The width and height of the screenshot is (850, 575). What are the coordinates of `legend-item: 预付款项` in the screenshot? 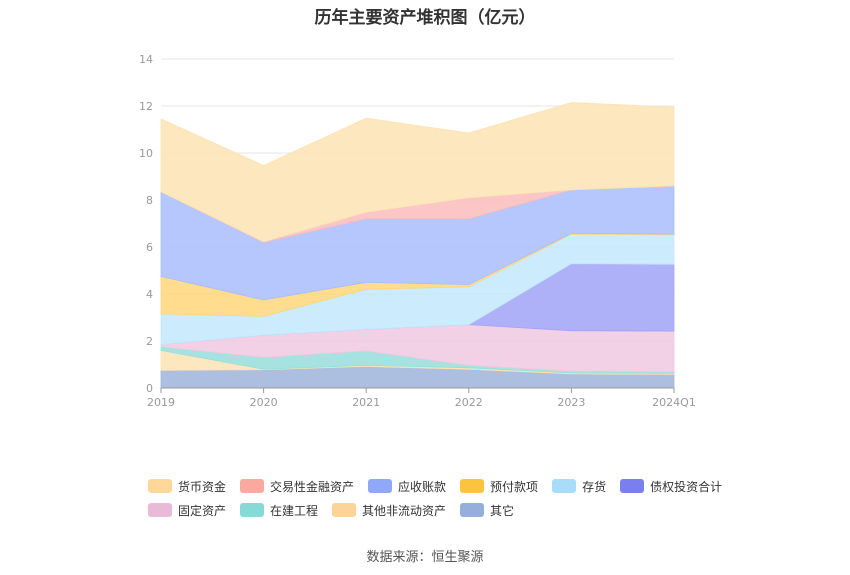 It's located at (499, 486).